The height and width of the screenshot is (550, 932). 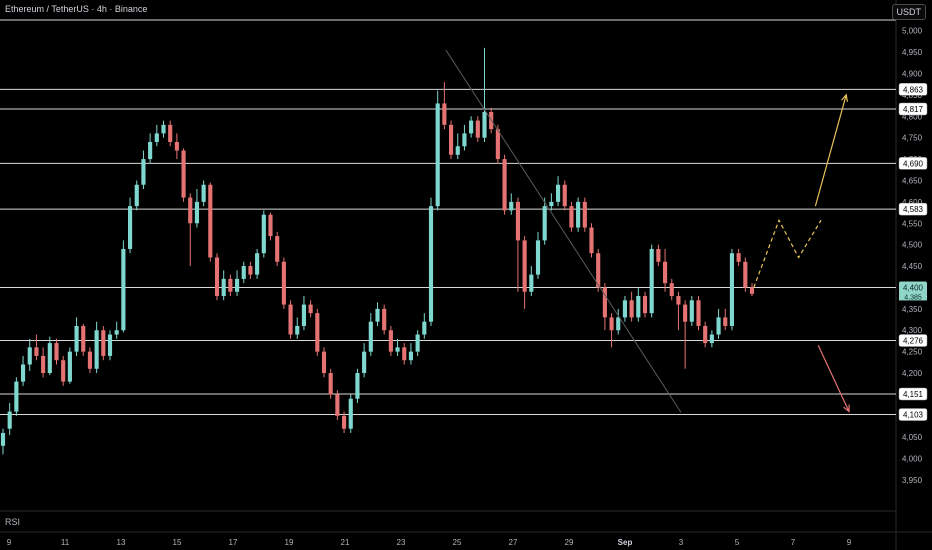 What do you see at coordinates (833, 378) in the screenshot?
I see `bearish-arrow` at bounding box center [833, 378].